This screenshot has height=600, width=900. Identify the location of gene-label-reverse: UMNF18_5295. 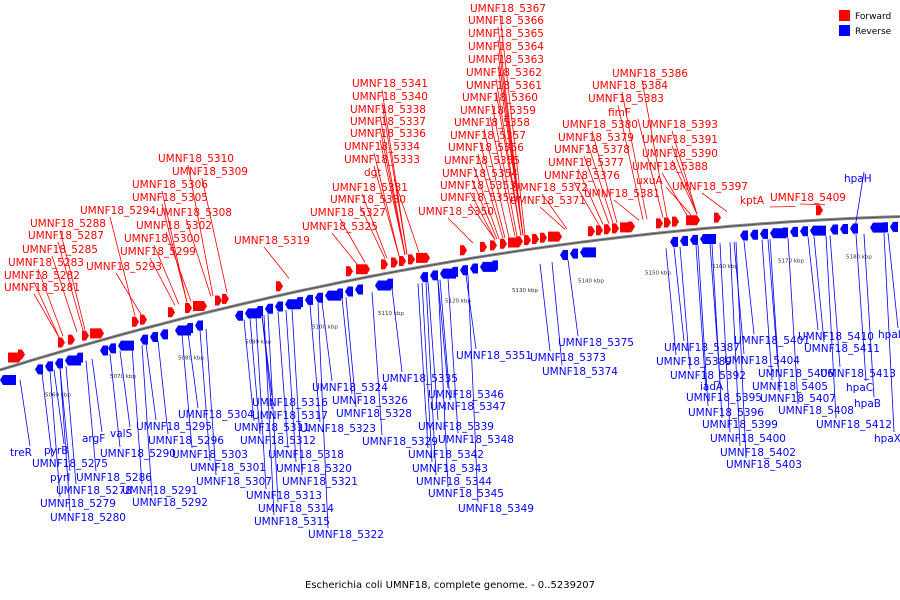
(174, 427).